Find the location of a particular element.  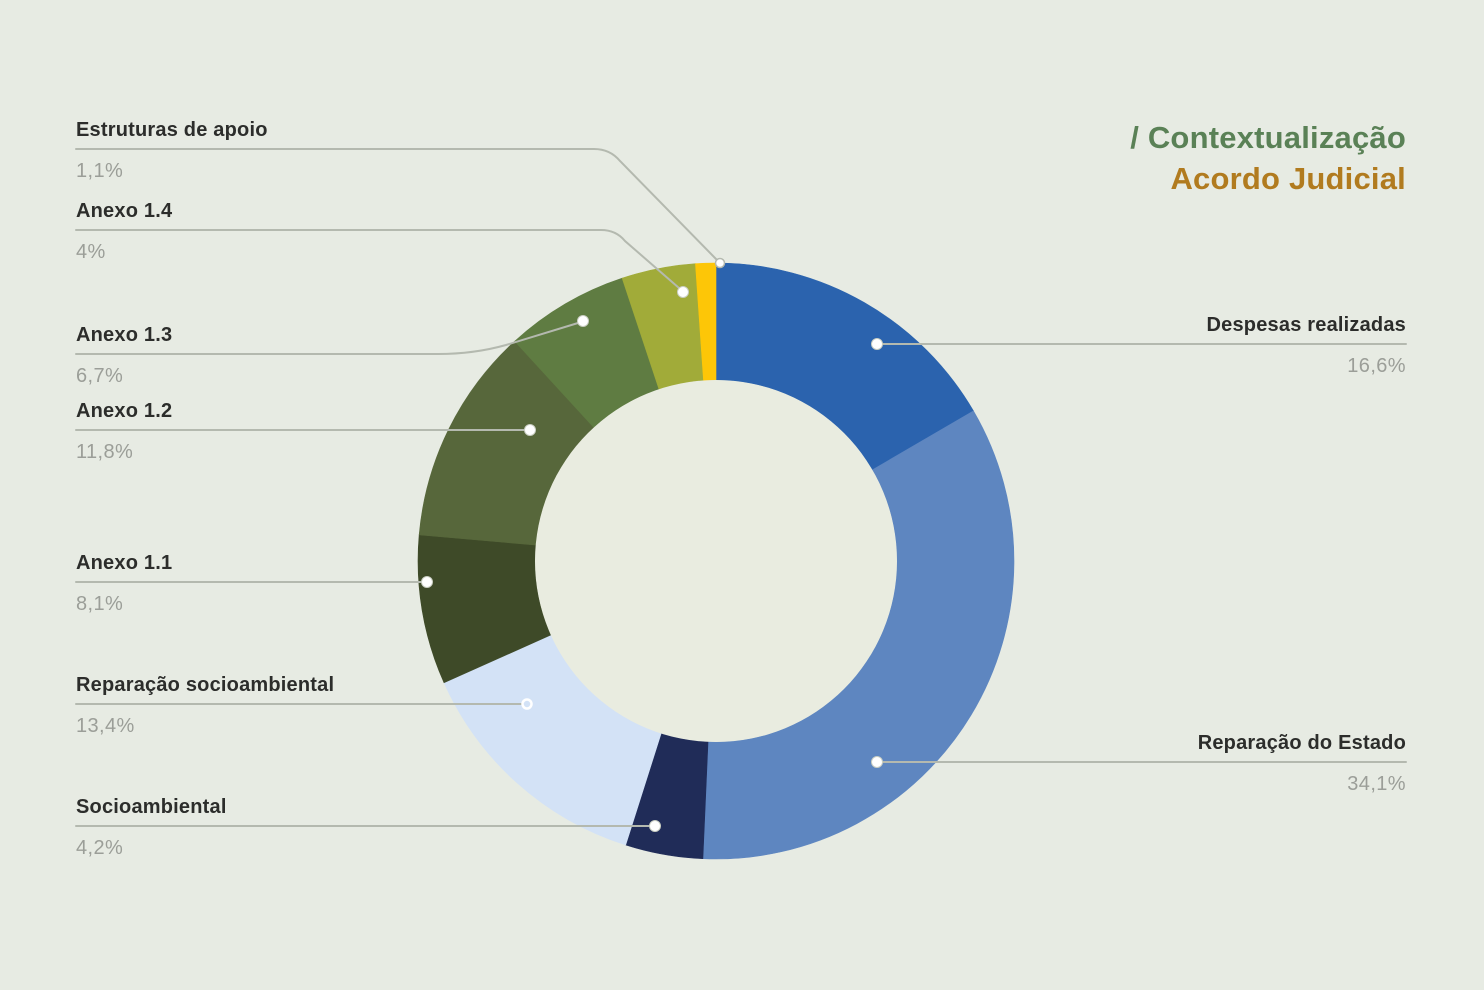

callout-value: 11,8% is located at coordinates (105, 452).